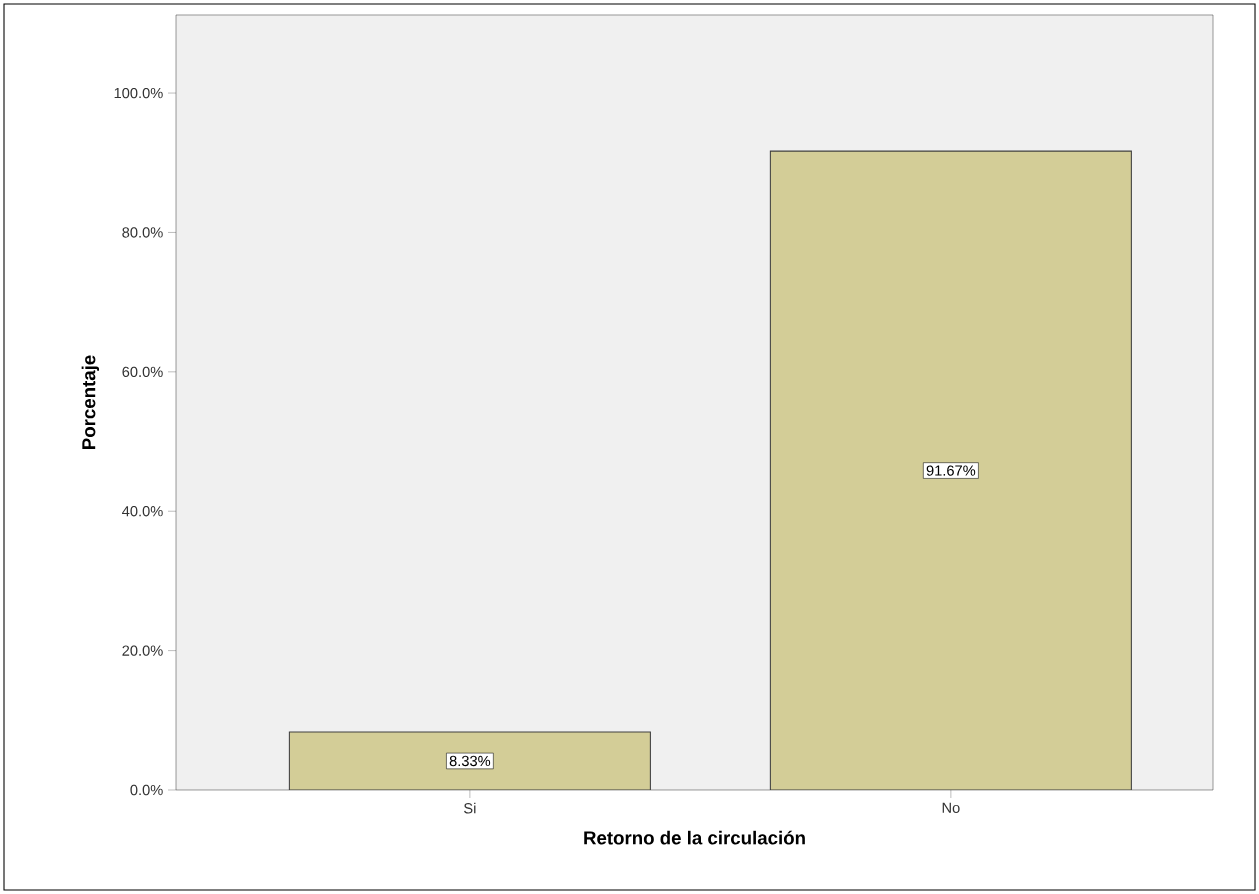 Image resolution: width=1259 pixels, height=894 pixels. I want to click on x-axis-title: Retorno de la circulación, so click(694, 837).